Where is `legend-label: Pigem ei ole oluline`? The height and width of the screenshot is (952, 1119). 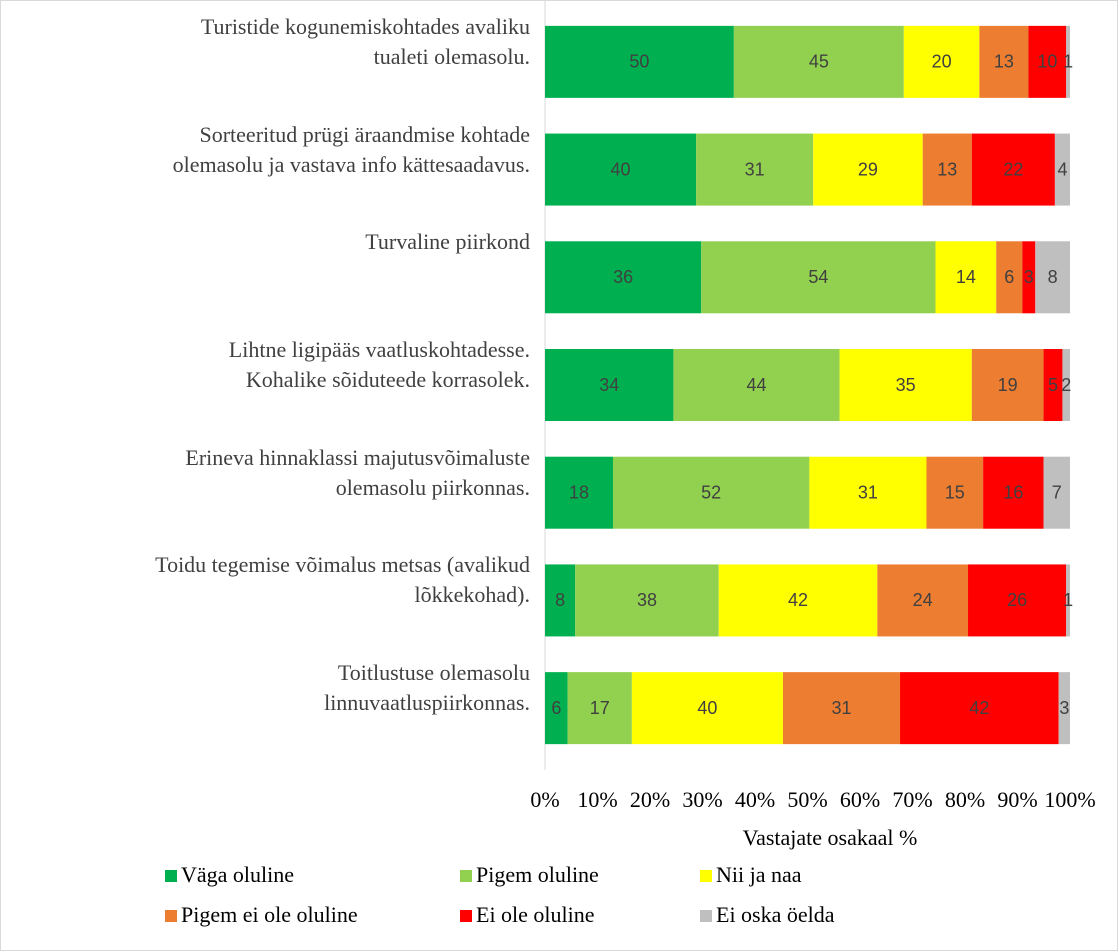 legend-label: Pigem ei ole oluline is located at coordinates (269, 914).